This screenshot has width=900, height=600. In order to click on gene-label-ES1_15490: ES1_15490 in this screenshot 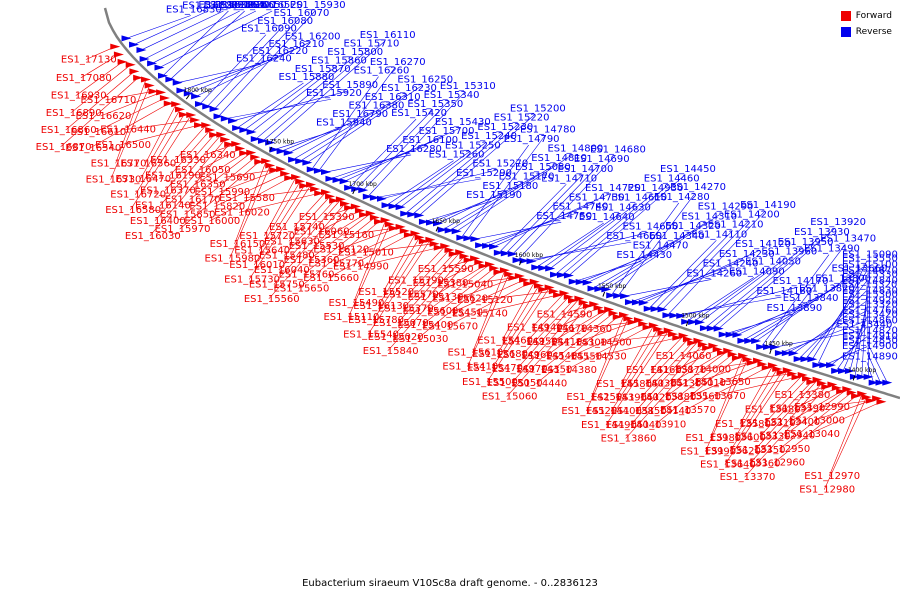, I will do `click(357, 303)`.